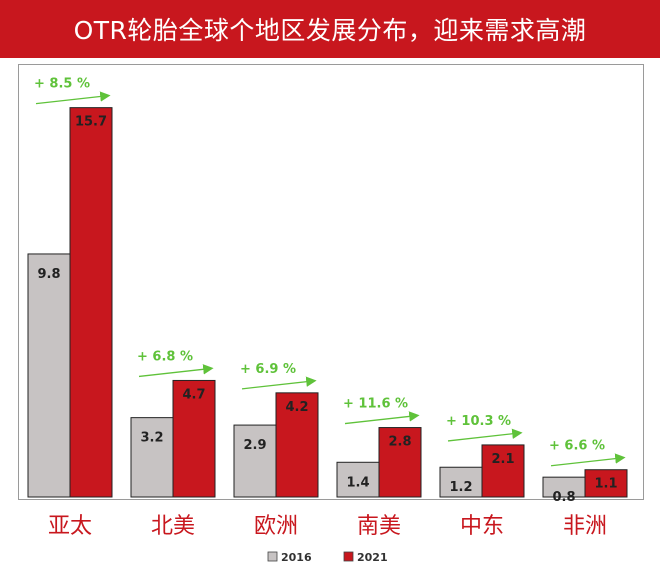 The width and height of the screenshot is (660, 577). Describe the element at coordinates (296, 557) in the screenshot. I see `legend-label-2016: 2016` at that location.